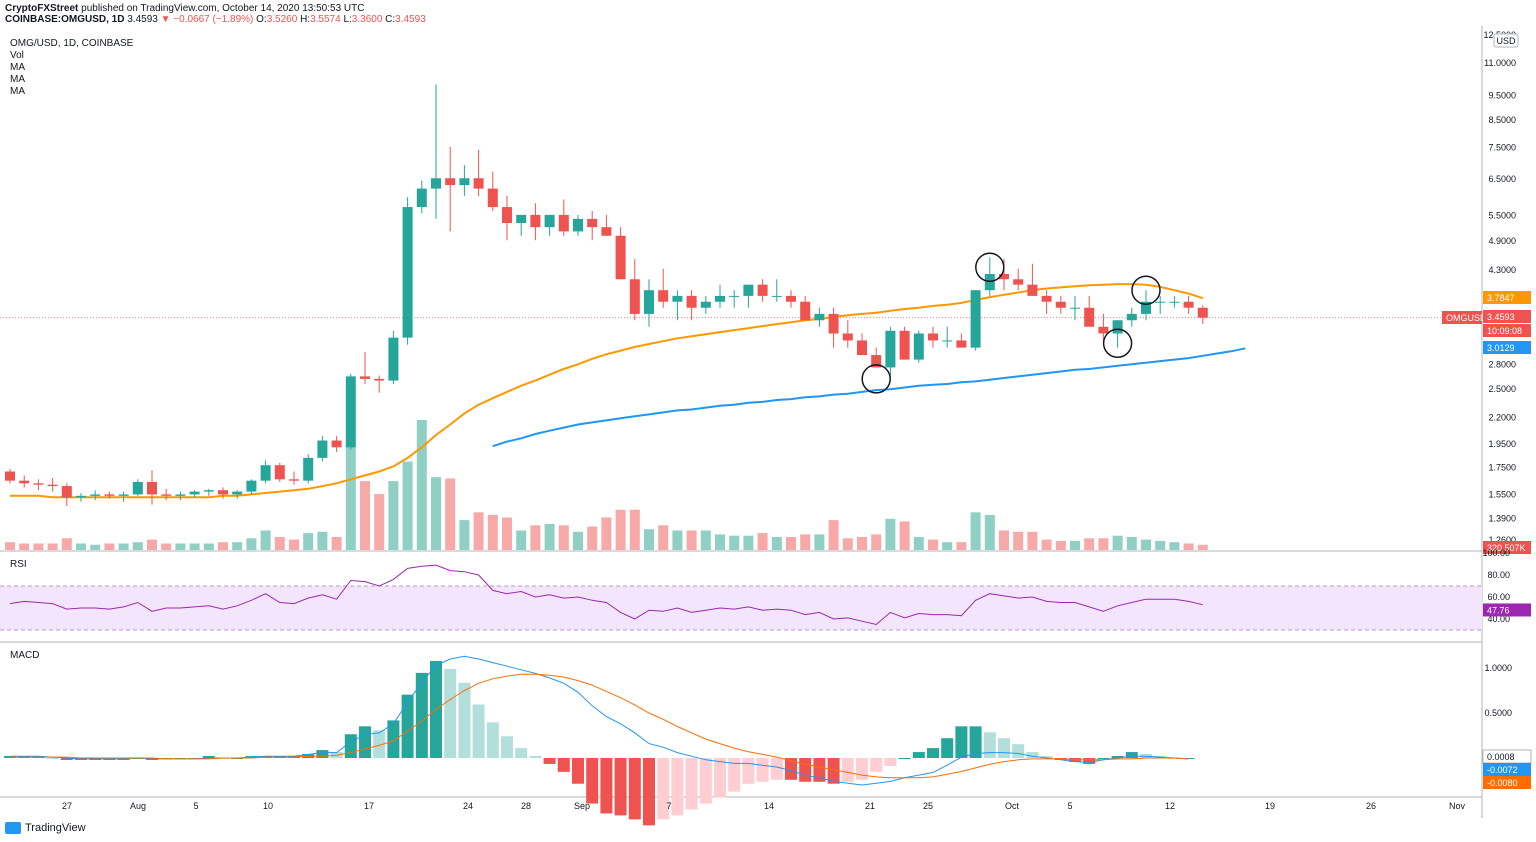 This screenshot has width=1536, height=842. What do you see at coordinates (17, 91) in the screenshot?
I see `legend-ma-3: MA` at bounding box center [17, 91].